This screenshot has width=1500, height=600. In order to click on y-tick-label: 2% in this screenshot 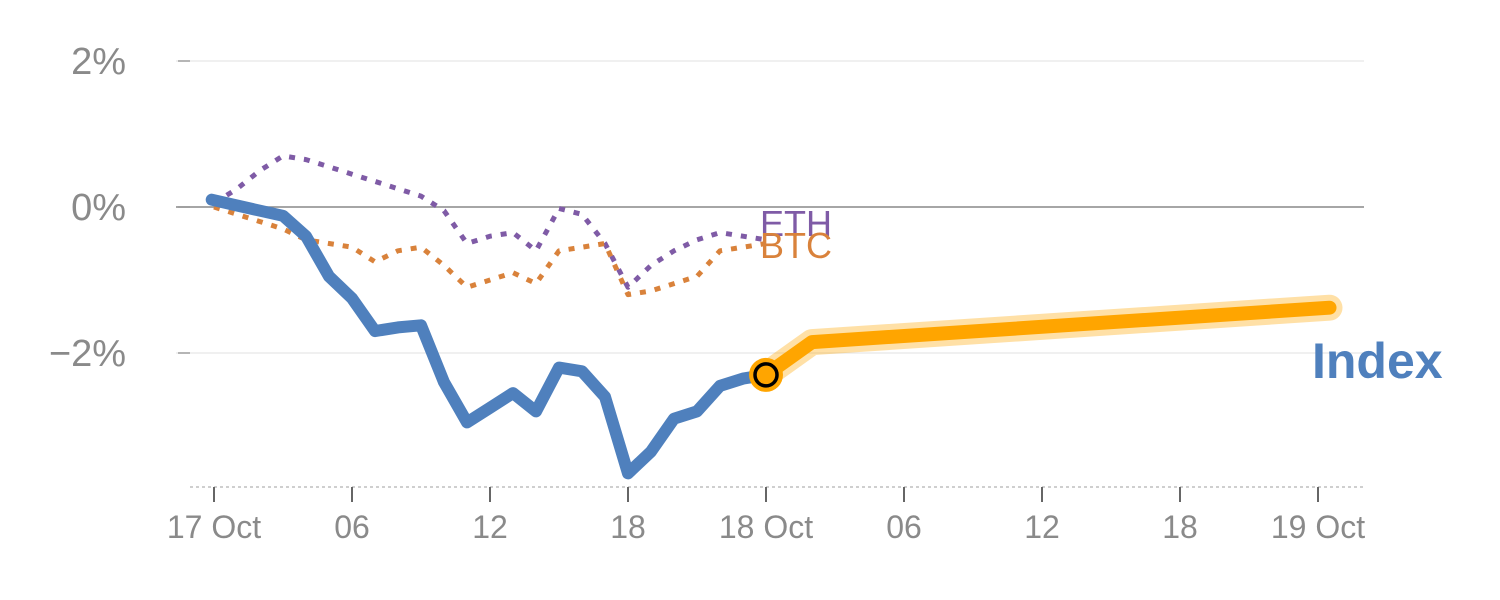, I will do `click(98, 62)`.